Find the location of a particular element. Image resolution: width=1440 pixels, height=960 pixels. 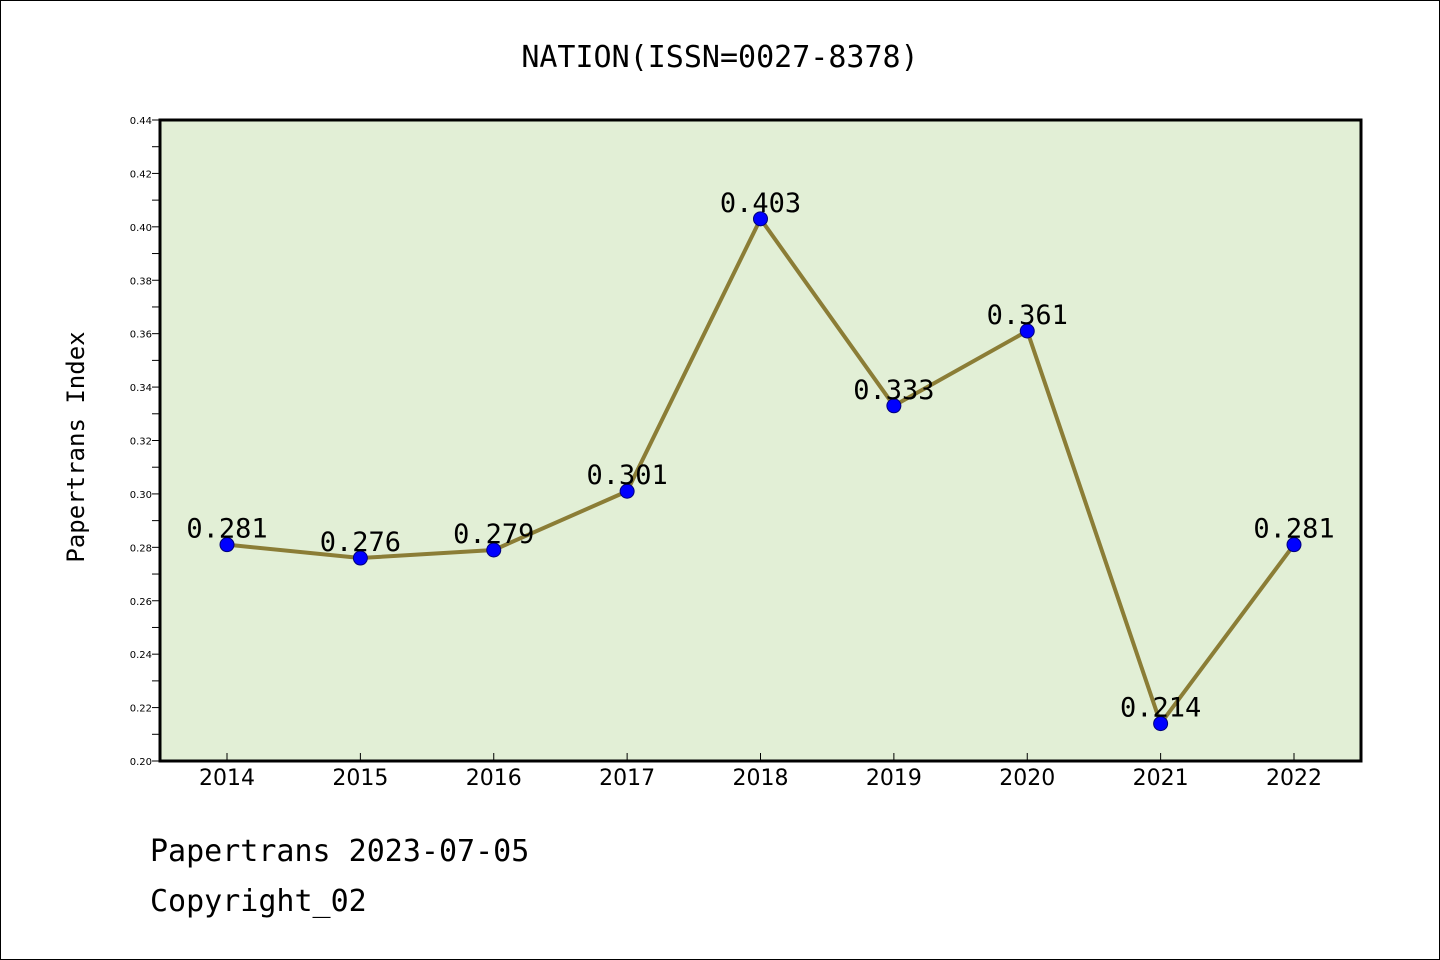

x-tick-label: 2016 is located at coordinates (494, 778).